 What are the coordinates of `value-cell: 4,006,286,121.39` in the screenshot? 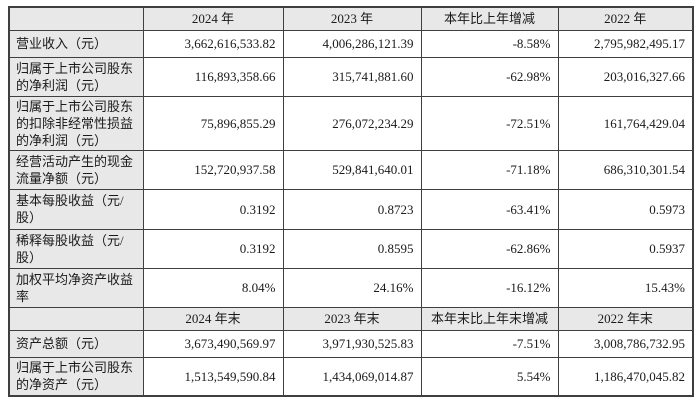 It's located at (352, 43).